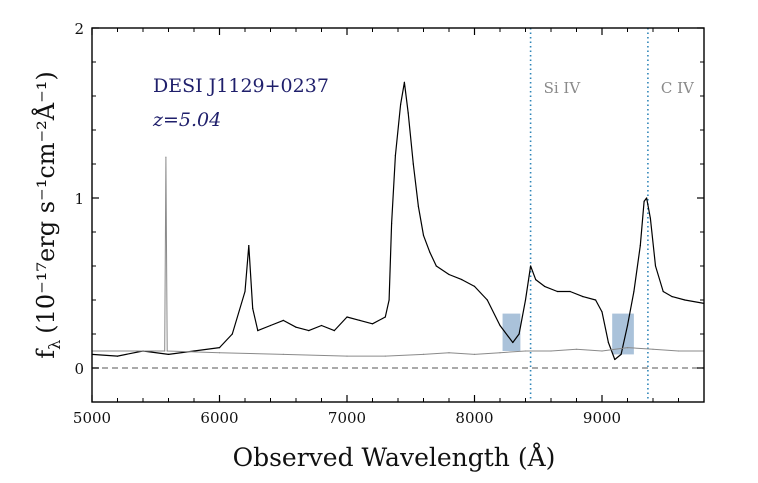 The width and height of the screenshot is (758, 483). I want to click on y-axis-title: fλ (10⁻¹⁷erg s⁻¹cm⁻²Å⁻¹), so click(47, 215).